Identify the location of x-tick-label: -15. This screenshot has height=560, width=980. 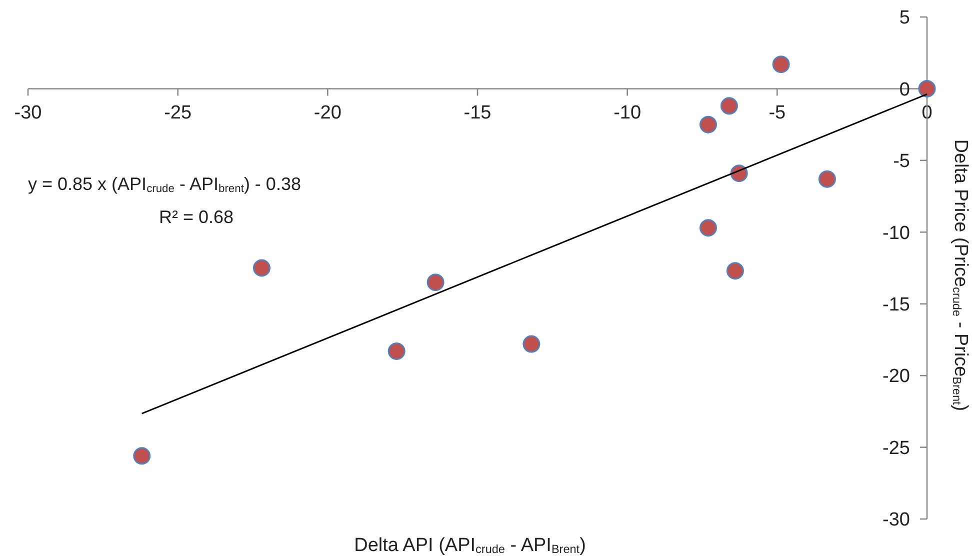
(478, 113).